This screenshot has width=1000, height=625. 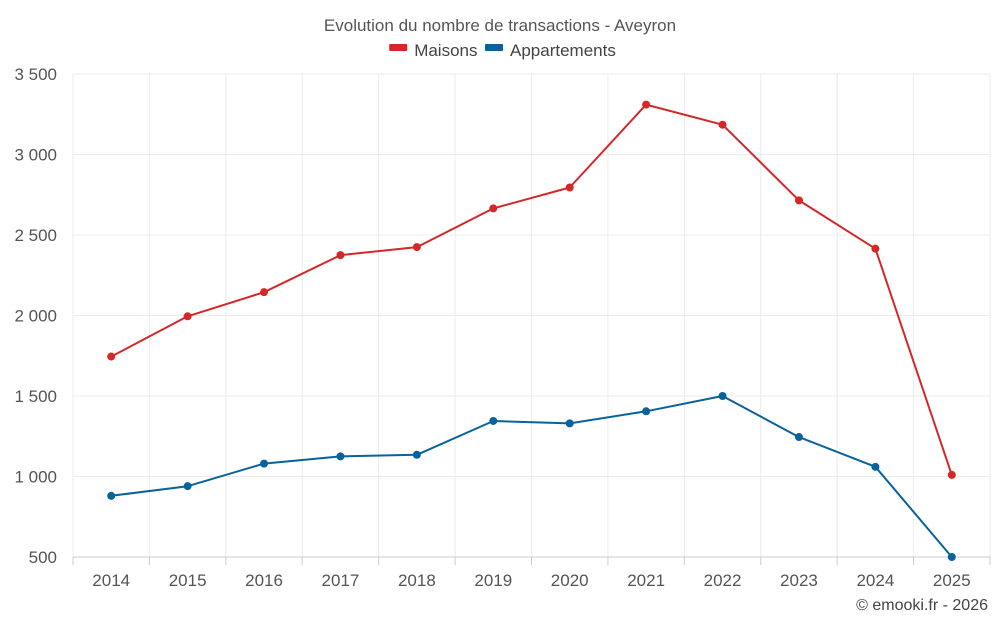 I want to click on x-tick-label: 2020, so click(x=570, y=580).